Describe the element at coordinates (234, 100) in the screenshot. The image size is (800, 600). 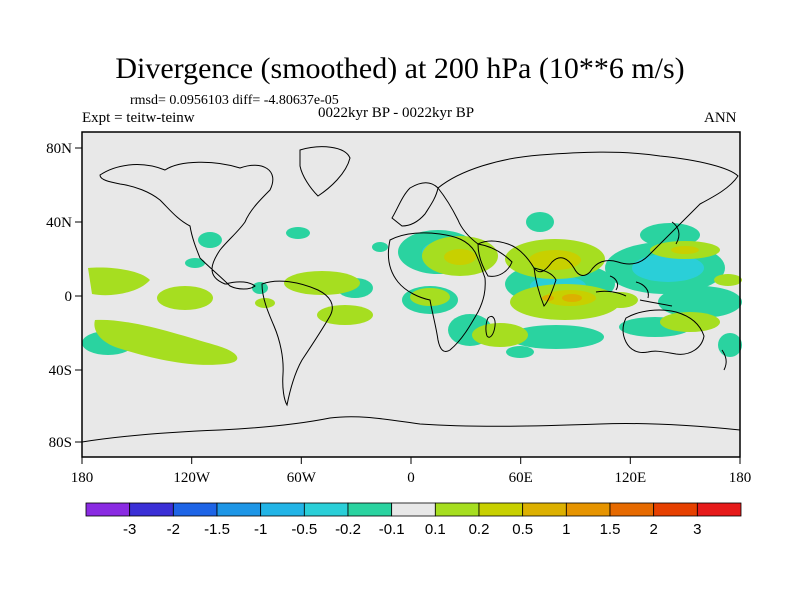
I see `stats-label: rmsd= 0.0956103 diff= -4.80637e-05` at that location.